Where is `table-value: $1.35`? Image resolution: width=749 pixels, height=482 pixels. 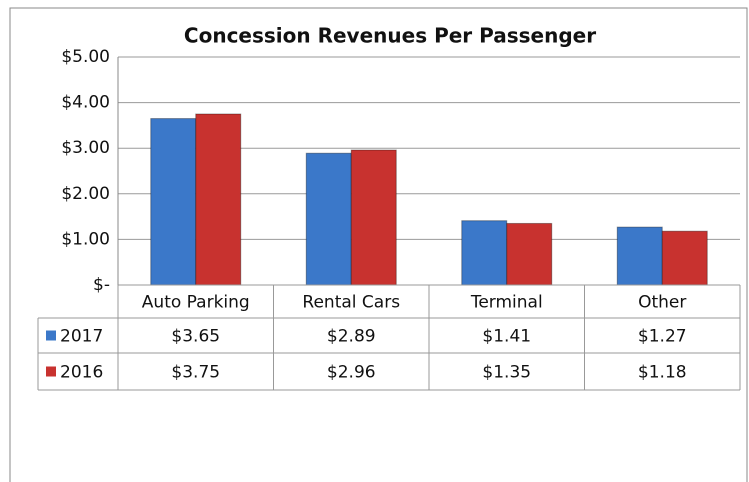
table-value: $1.35 is located at coordinates (506, 373).